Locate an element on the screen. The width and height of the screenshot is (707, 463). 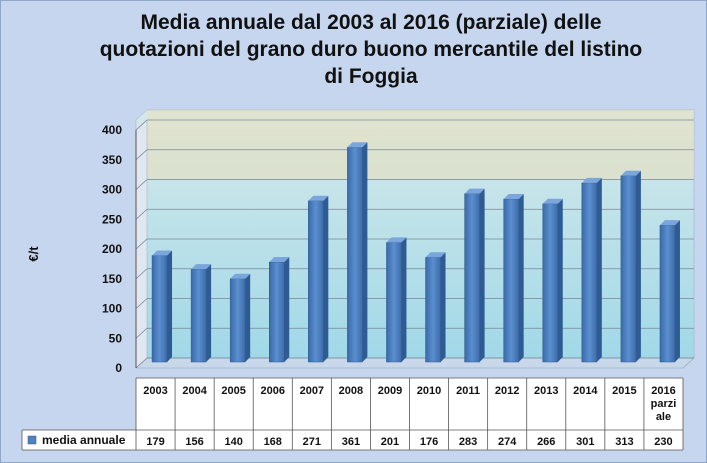
data-label: 301 is located at coordinates (585, 442).